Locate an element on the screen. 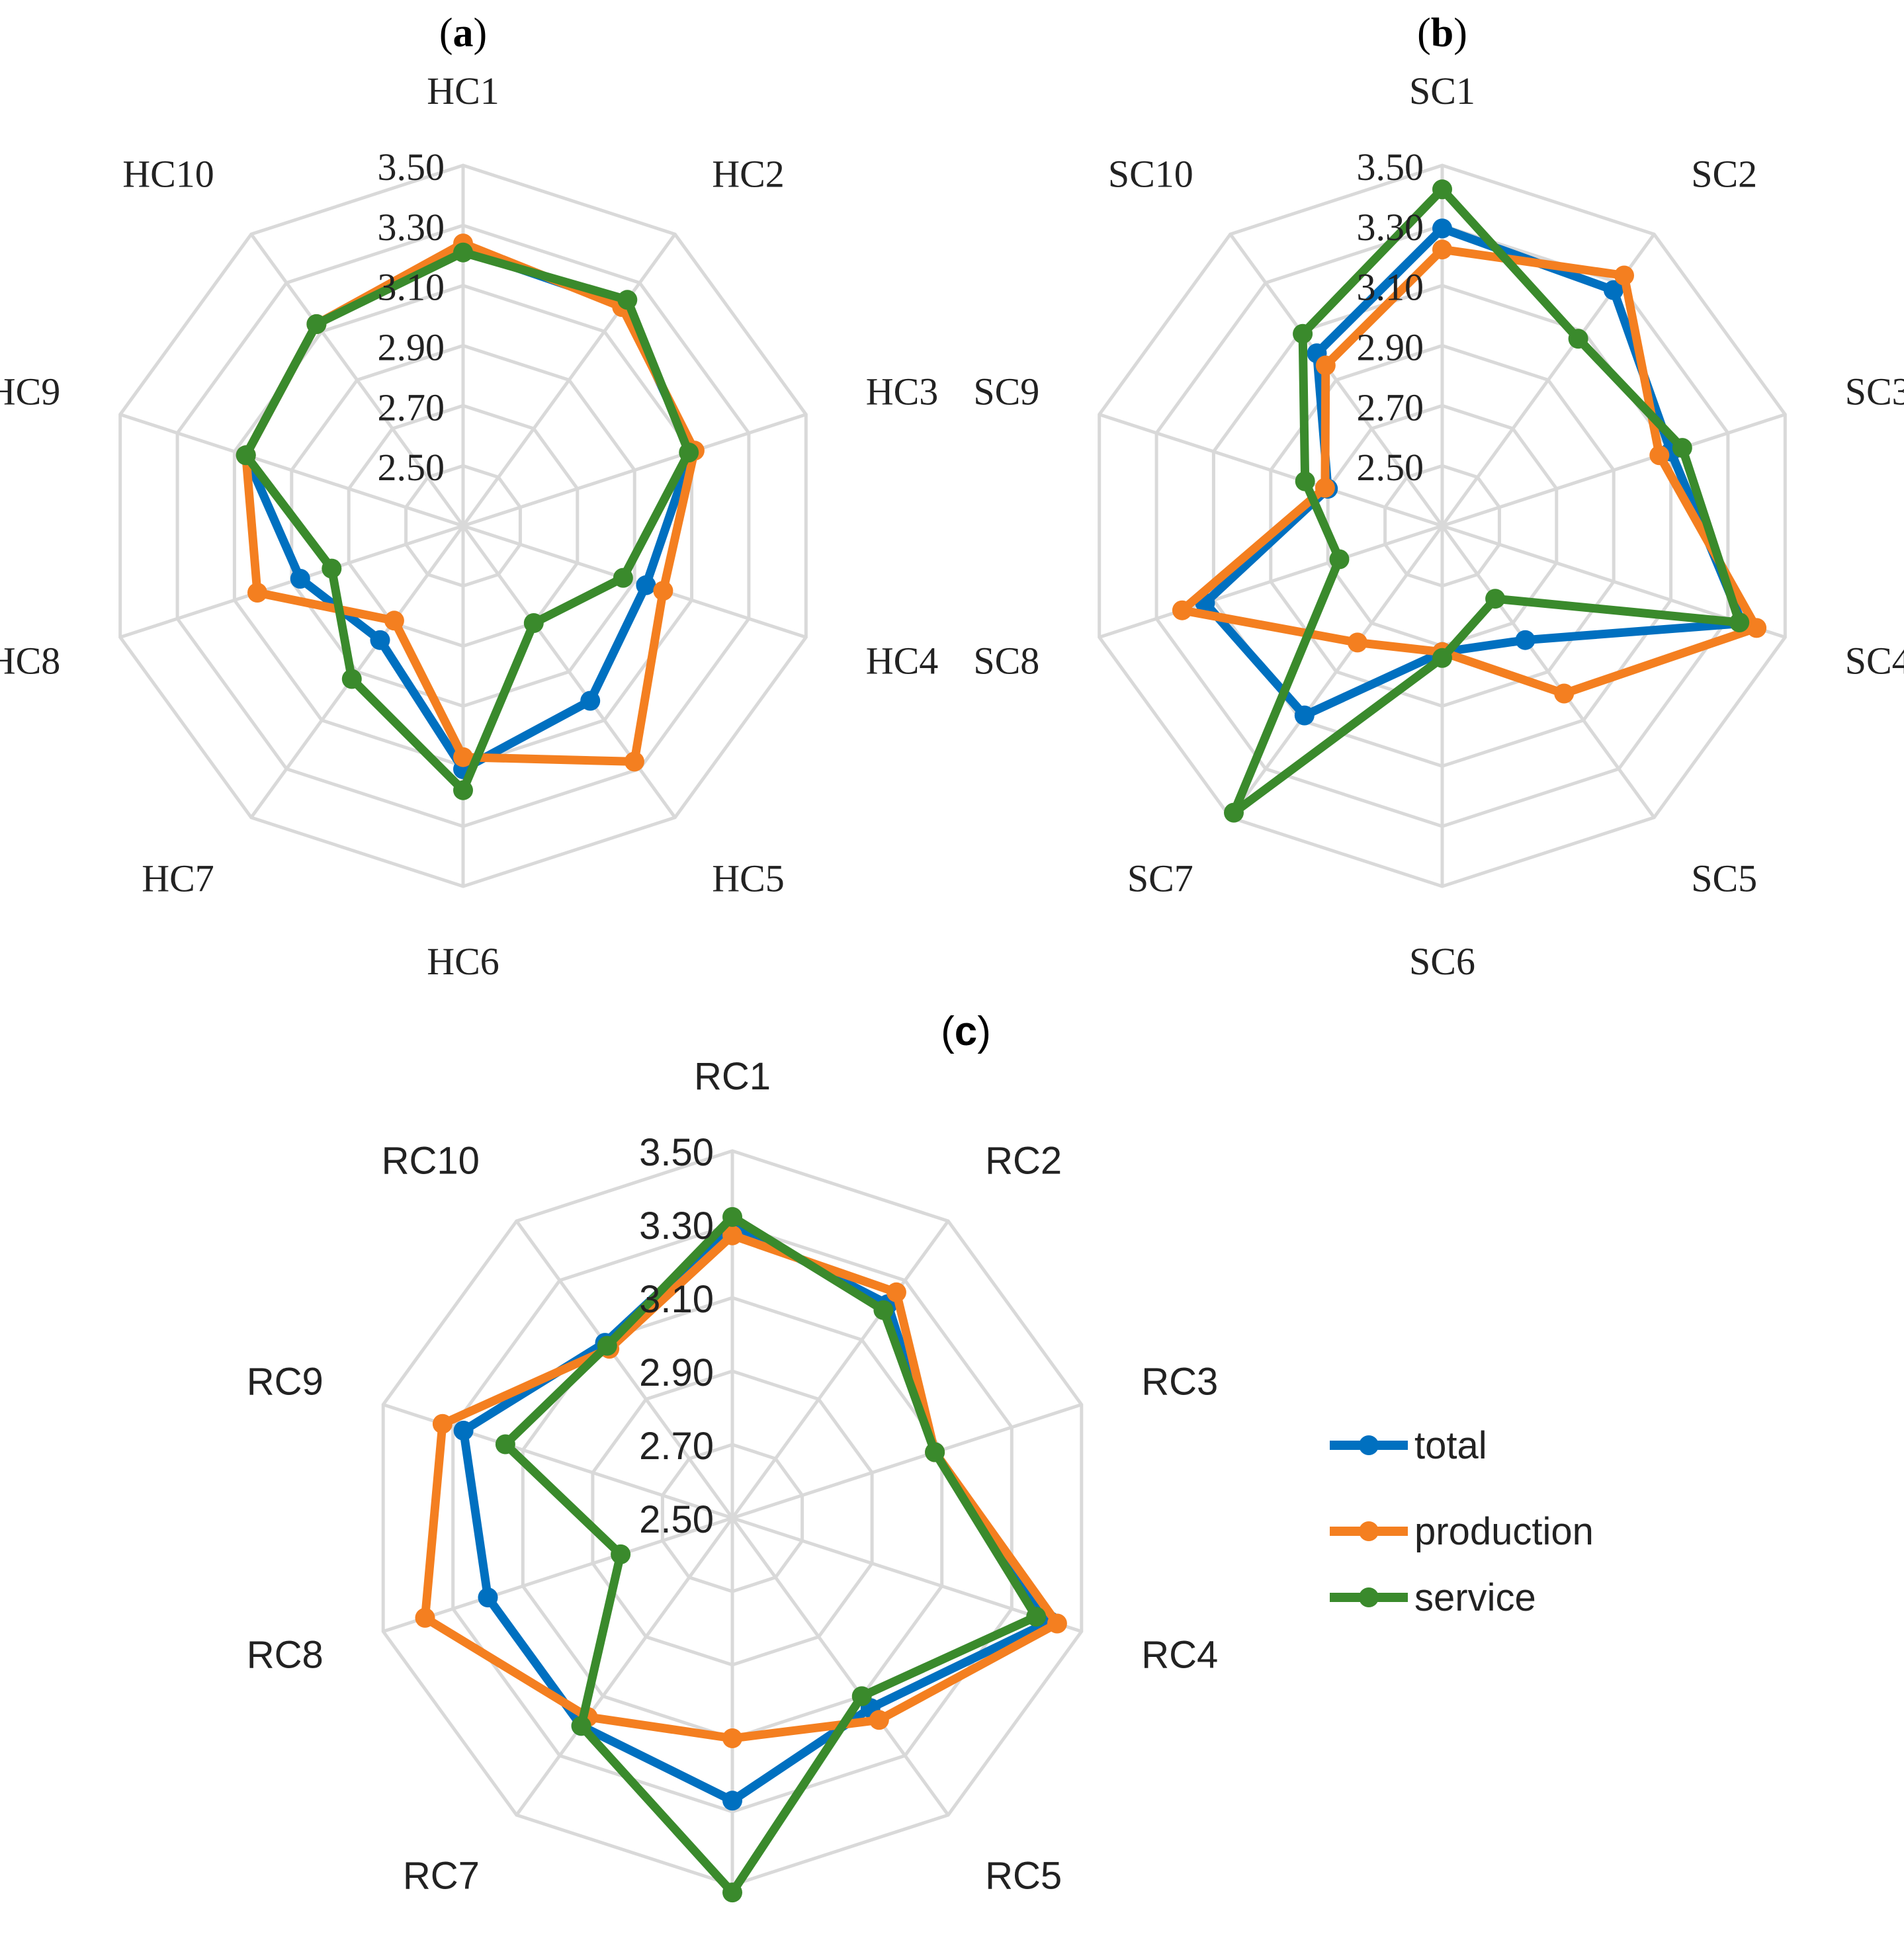 The height and width of the screenshot is (1942, 1904). axis-label: SC6 is located at coordinates (1442, 961).